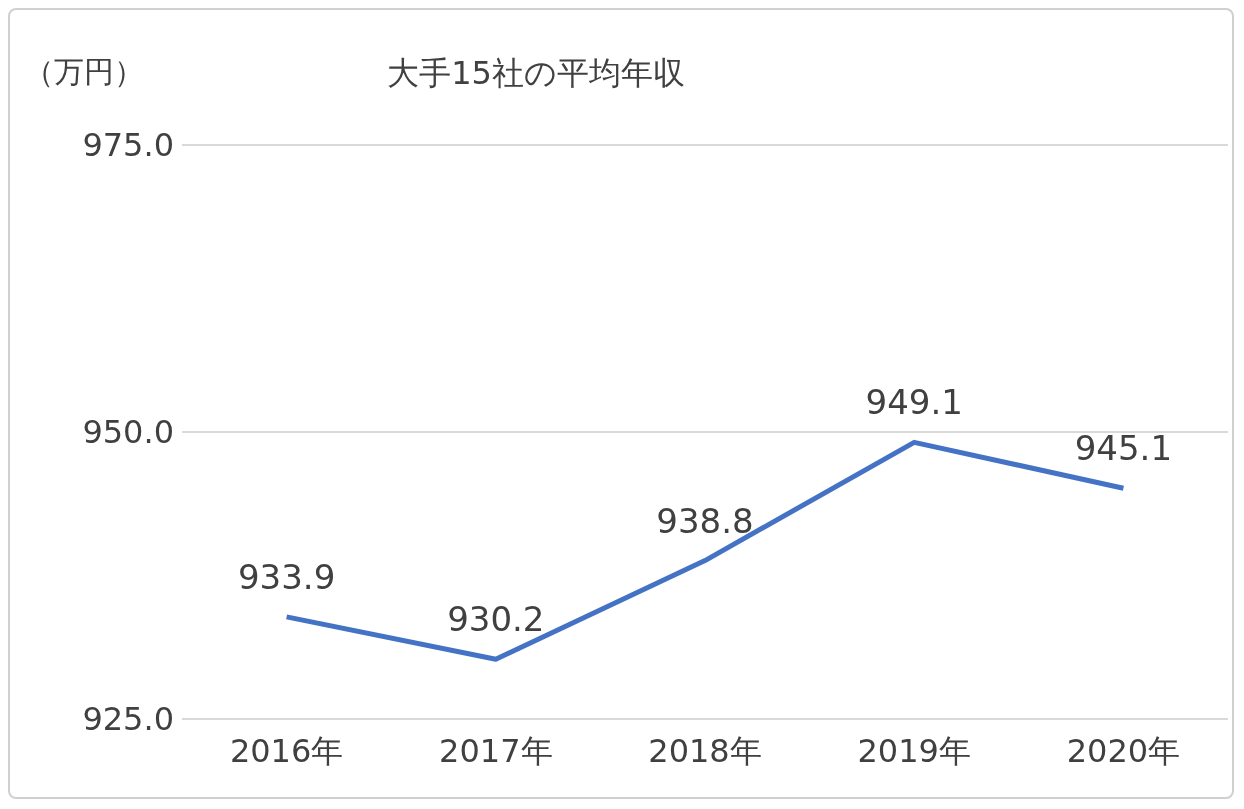 This screenshot has height=809, width=1244. Describe the element at coordinates (128, 432) in the screenshot. I see `y-tick-label: 950.0` at that location.